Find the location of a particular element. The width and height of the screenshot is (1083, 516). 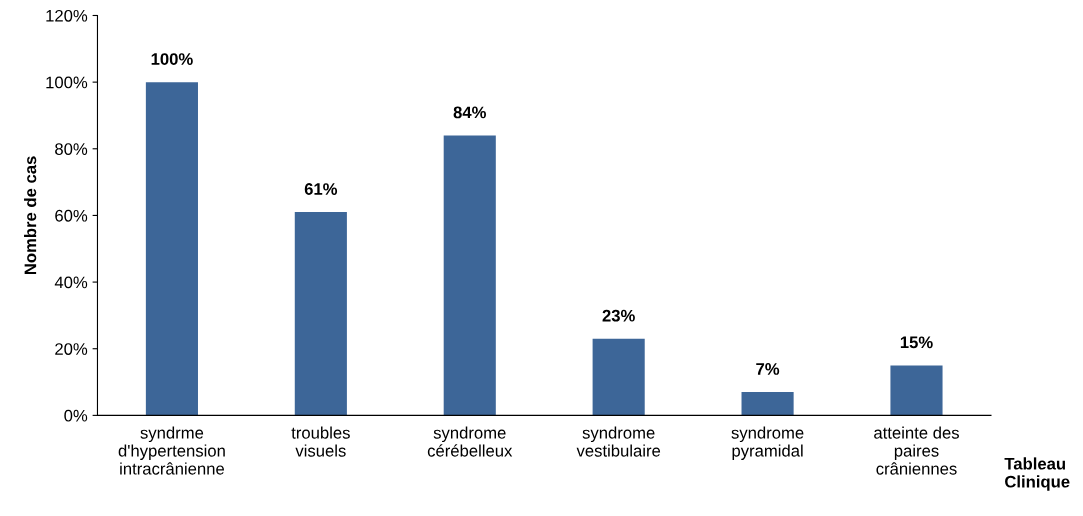

y-axis-title: Nombre de cas is located at coordinates (30, 215).